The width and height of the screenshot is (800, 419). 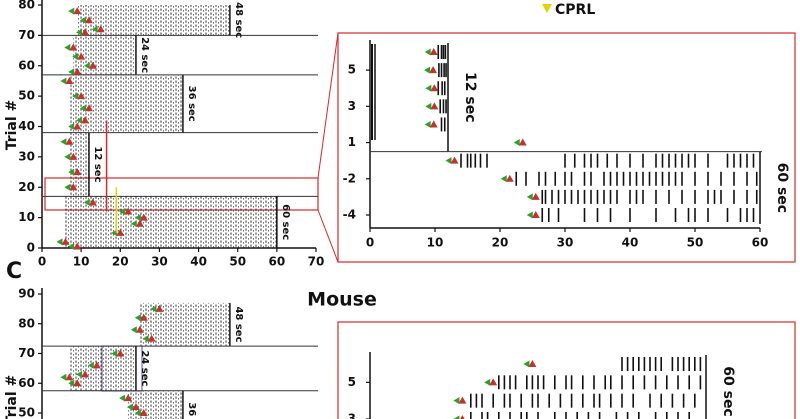 What do you see at coordinates (349, 215) in the screenshot?
I see `y-tick-label: -4` at bounding box center [349, 215].